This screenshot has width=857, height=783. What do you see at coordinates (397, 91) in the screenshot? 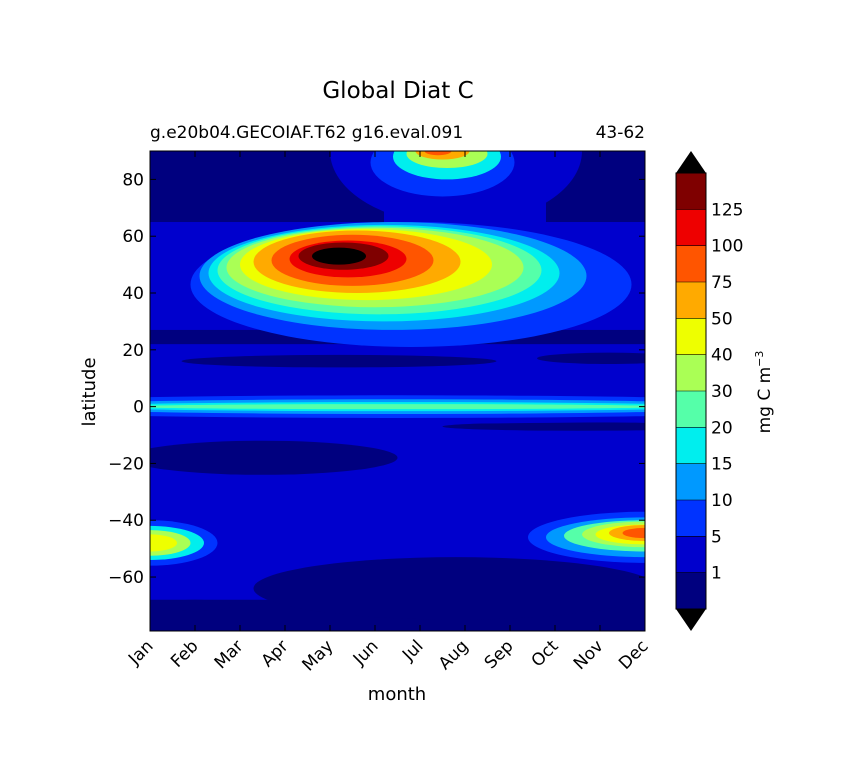
I see `chart-title: Global Diat C` at bounding box center [397, 91].